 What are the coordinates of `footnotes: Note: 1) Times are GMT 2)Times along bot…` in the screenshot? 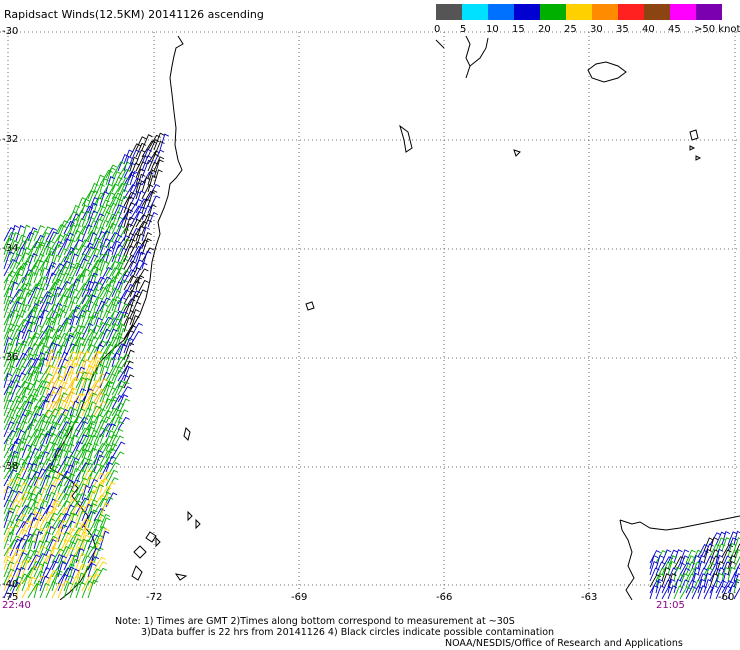 It's located at (399, 632).